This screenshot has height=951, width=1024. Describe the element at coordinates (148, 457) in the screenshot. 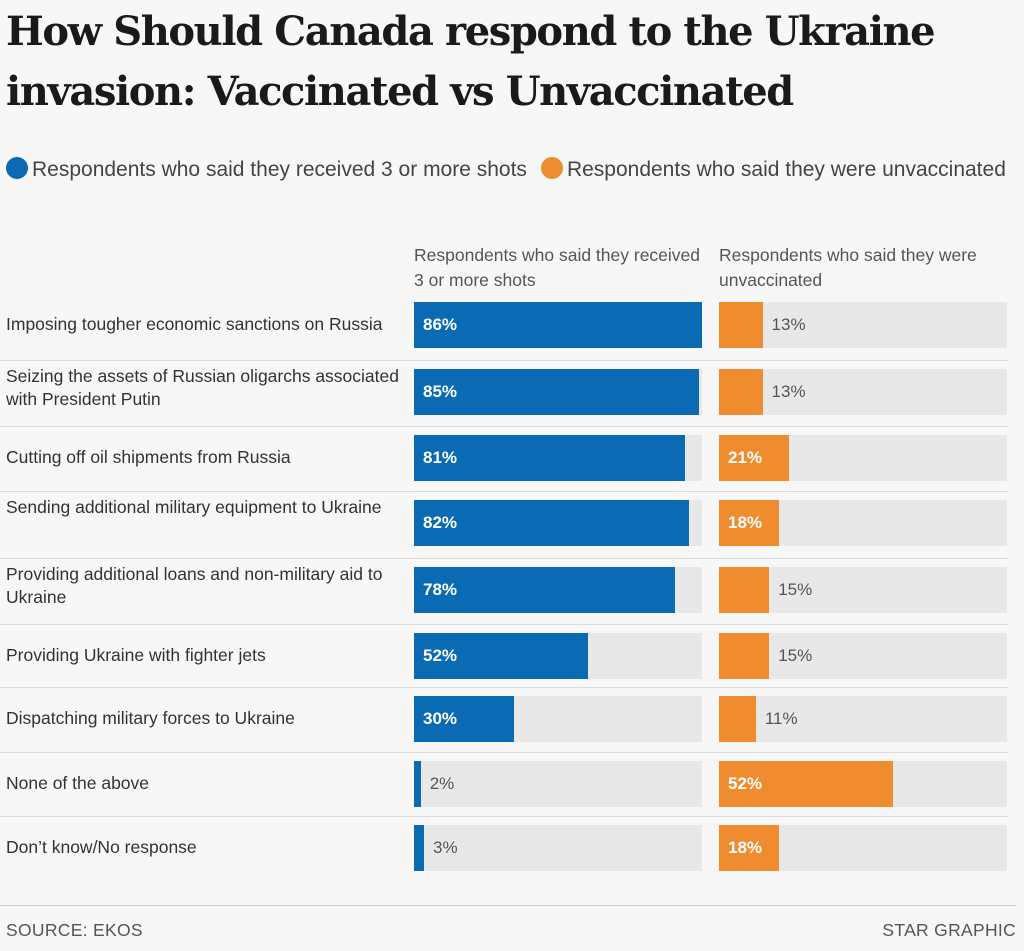

I see `row-label: Cutting off oil shipments from Russia` at that location.